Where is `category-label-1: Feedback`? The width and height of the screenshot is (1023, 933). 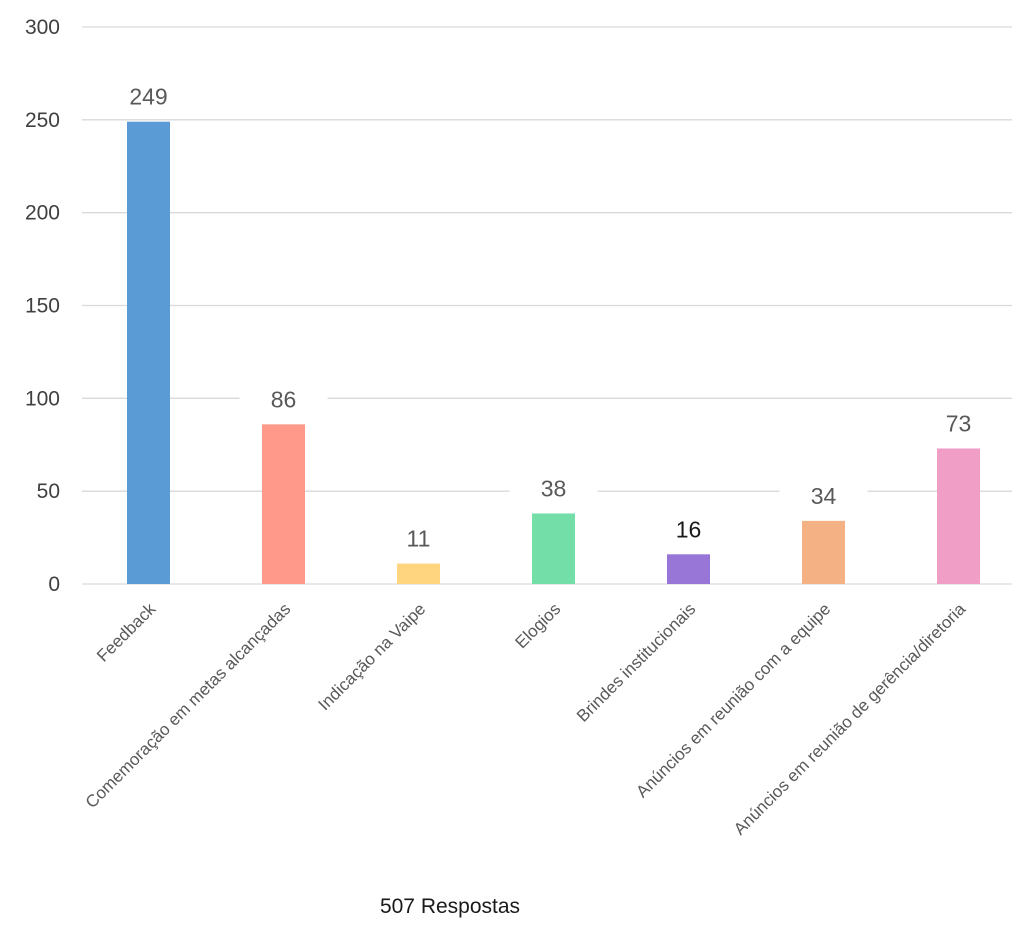 category-label-1: Feedback is located at coordinates (126, 632).